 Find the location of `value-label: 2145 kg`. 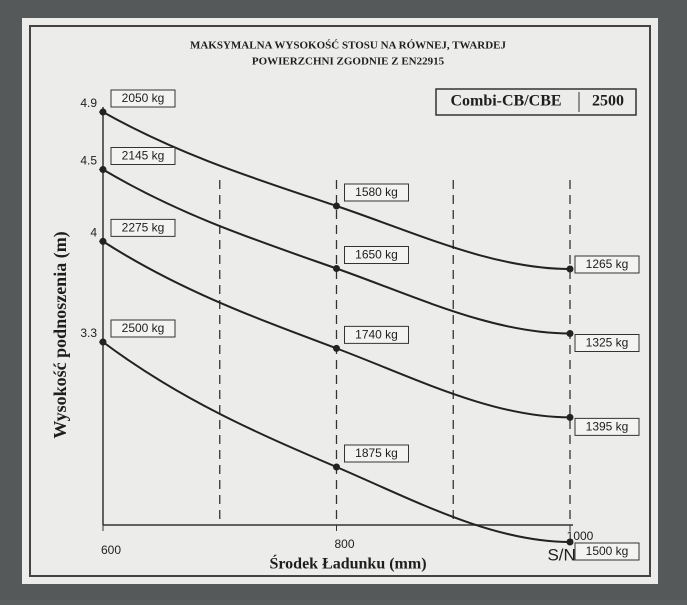

value-label: 2145 kg is located at coordinates (143, 156).